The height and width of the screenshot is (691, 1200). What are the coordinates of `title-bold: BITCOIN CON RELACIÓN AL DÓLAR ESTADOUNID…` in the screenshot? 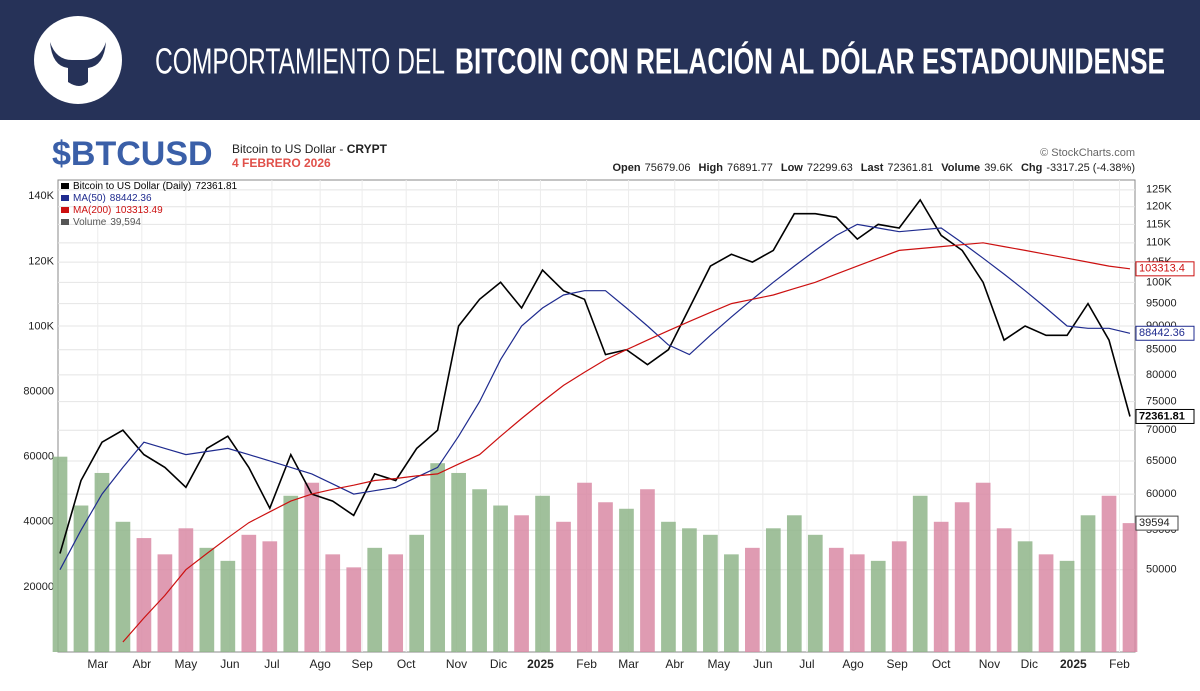 It's located at (810, 61).